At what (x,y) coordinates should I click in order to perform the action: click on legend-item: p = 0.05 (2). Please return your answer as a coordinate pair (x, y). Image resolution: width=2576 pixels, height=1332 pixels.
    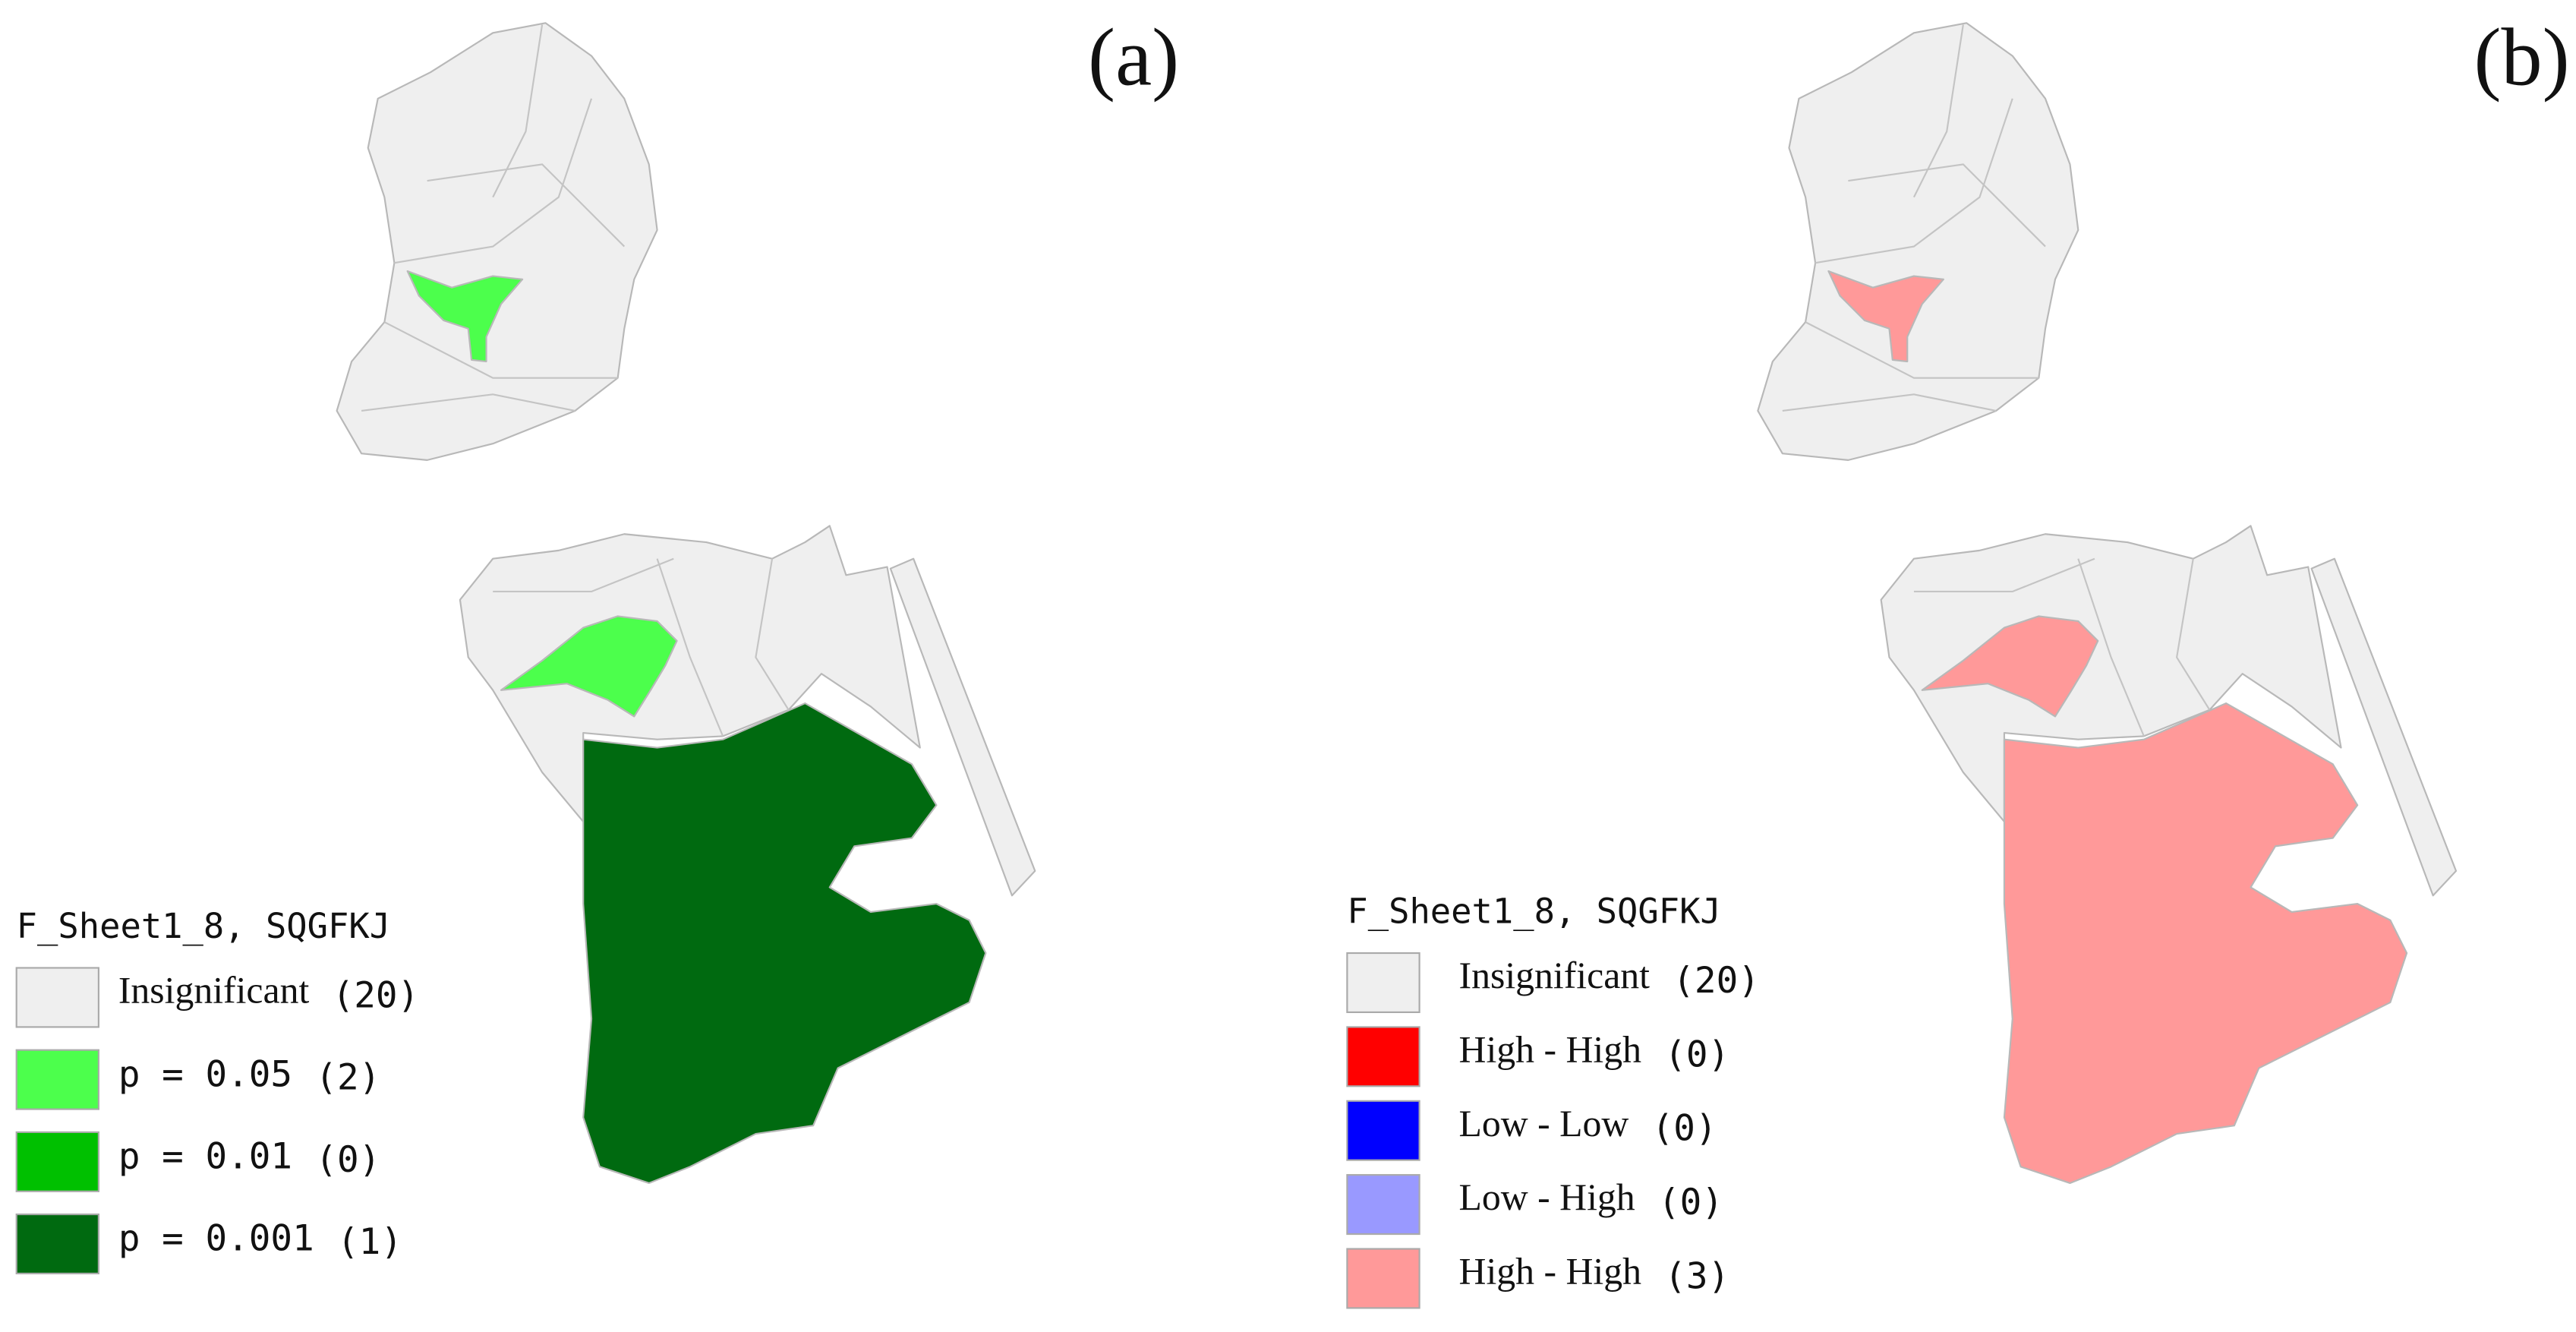
    Looking at the image, I should click on (197, 1079).